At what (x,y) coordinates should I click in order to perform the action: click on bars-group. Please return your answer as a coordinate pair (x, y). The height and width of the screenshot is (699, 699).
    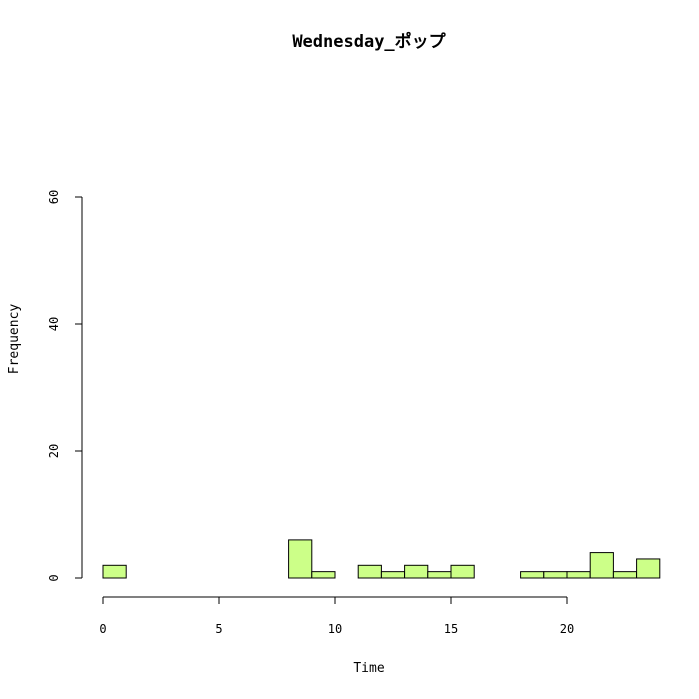
    Looking at the image, I should click on (381, 559).